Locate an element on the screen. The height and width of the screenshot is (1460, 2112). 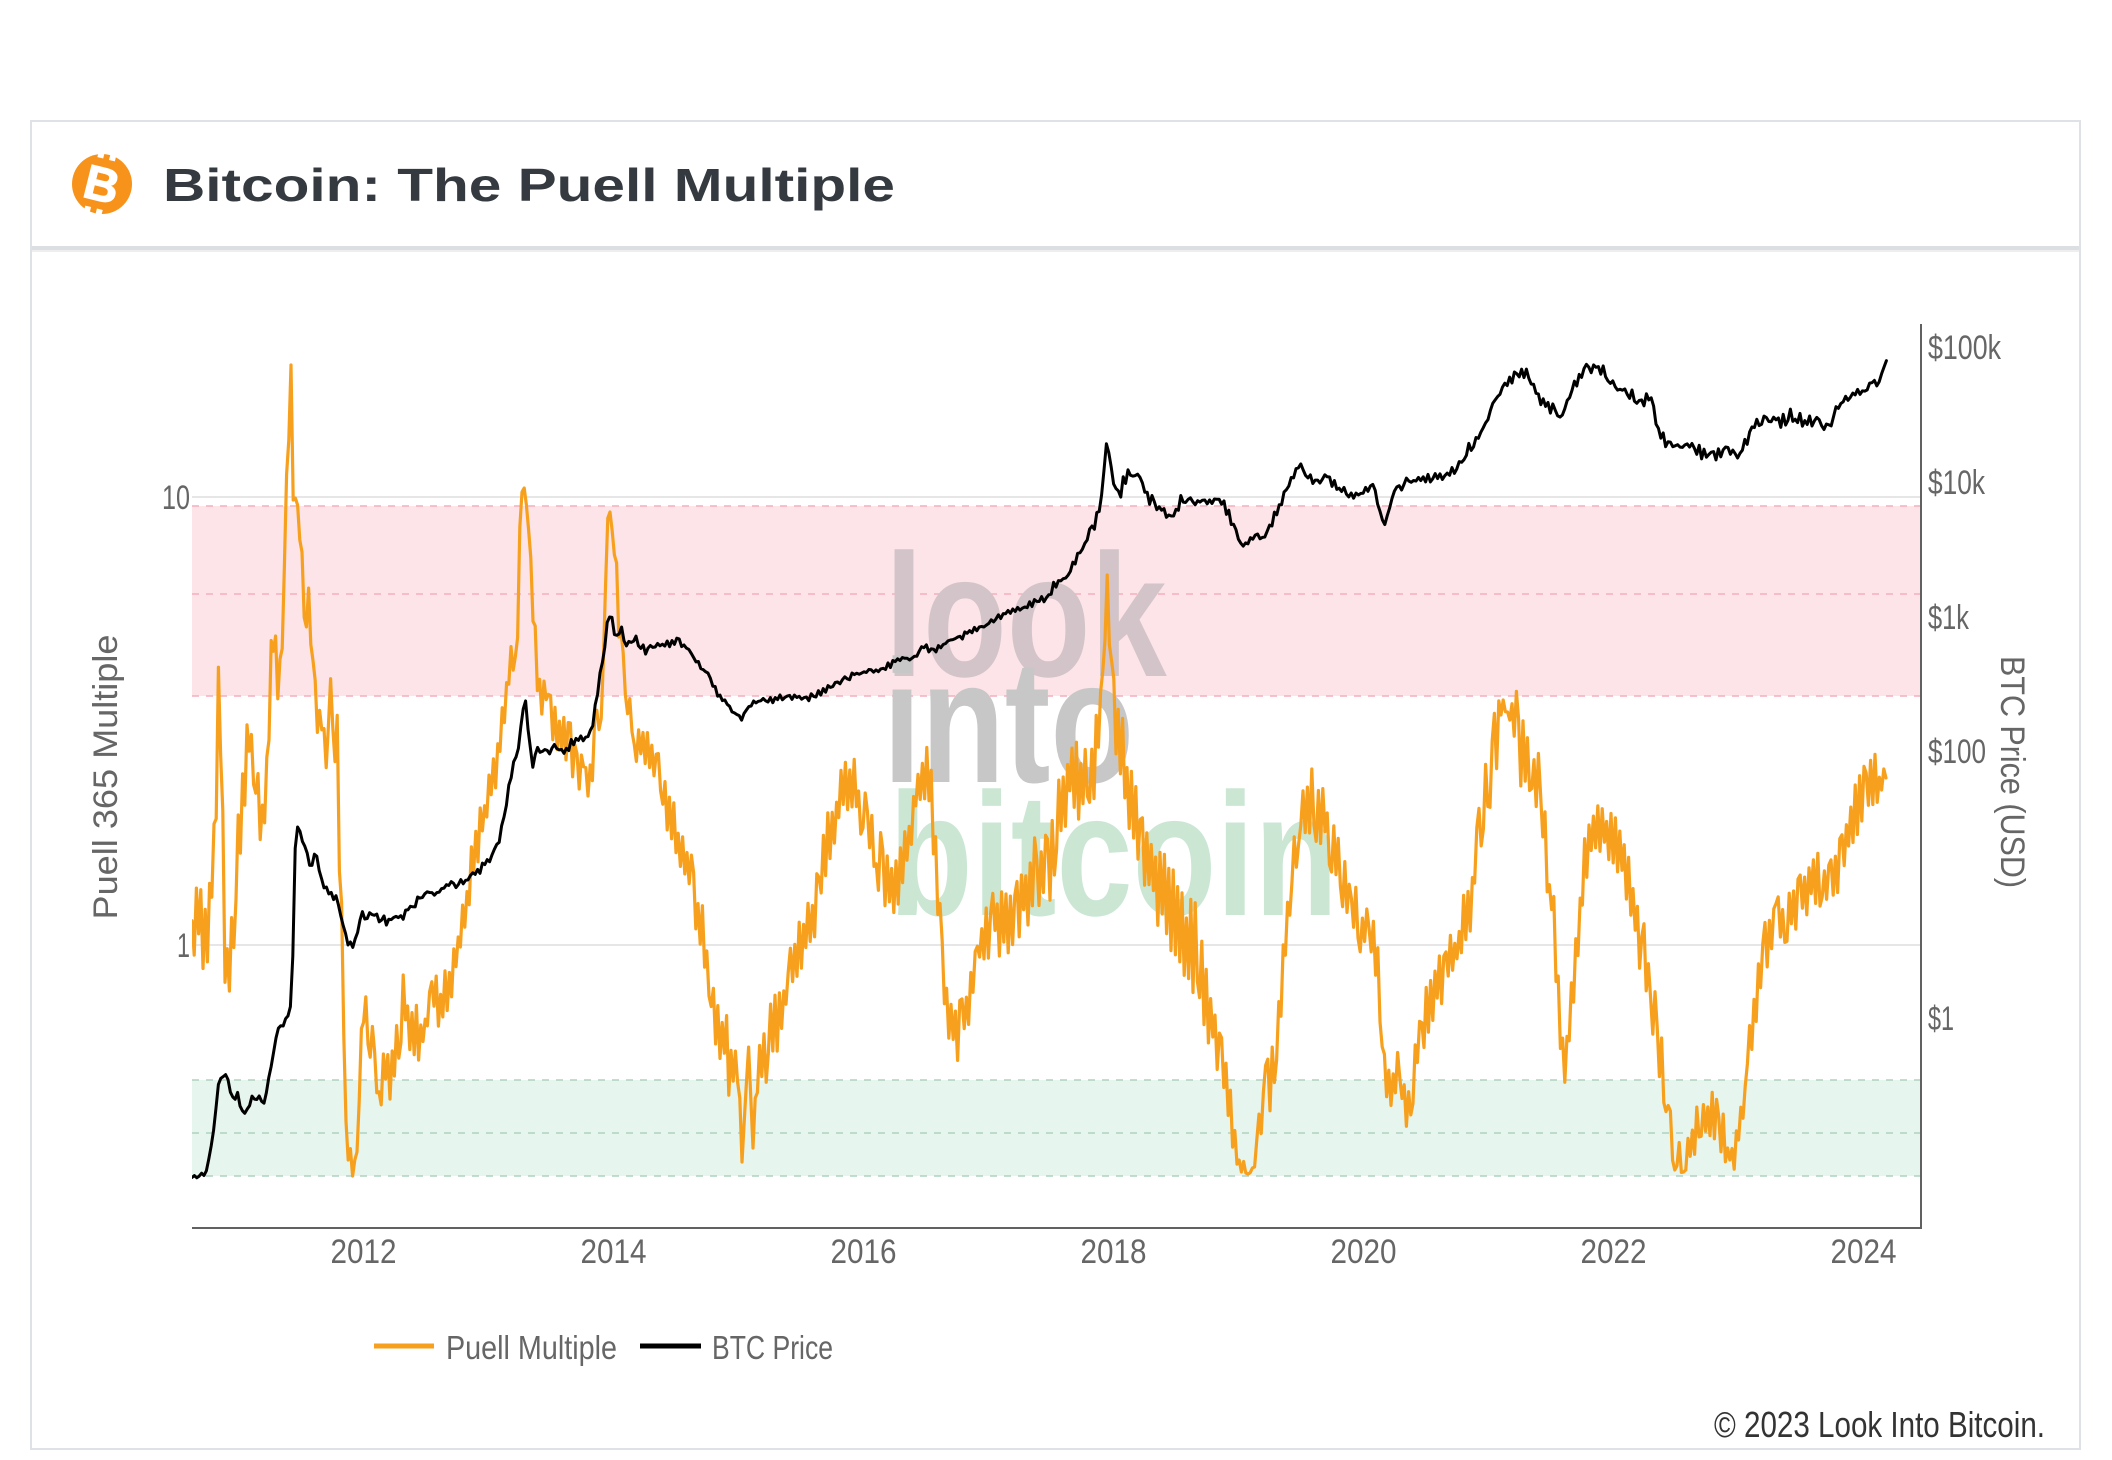
svg-text: © 2023 Look Into Bitcoin. is located at coordinates (1879, 1424).